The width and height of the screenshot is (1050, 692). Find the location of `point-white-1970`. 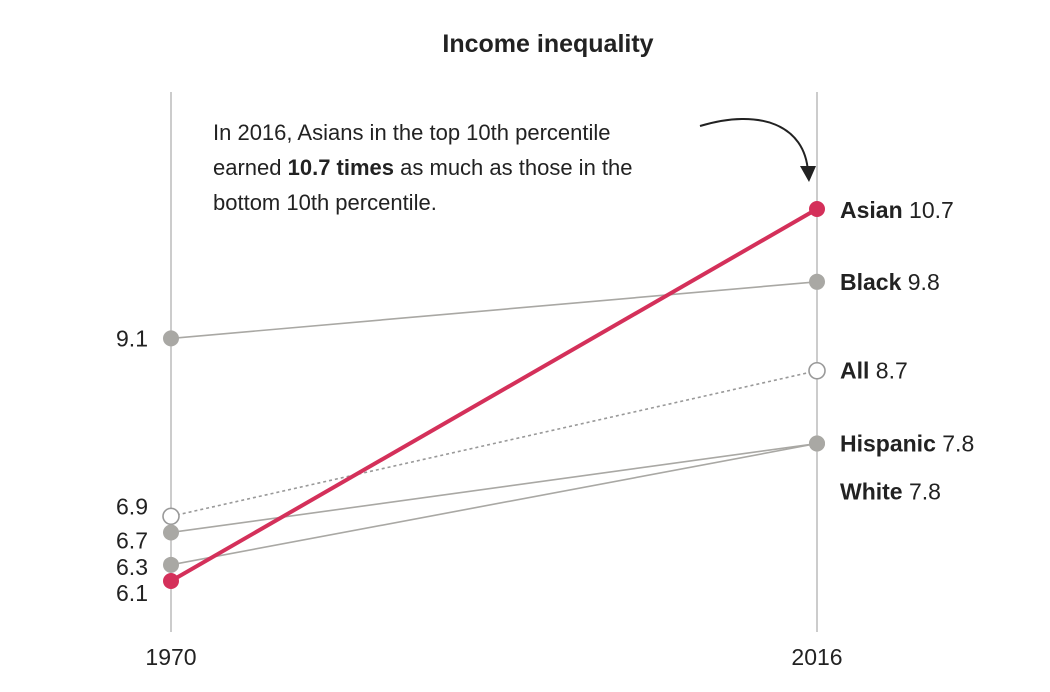

point-white-1970 is located at coordinates (171, 564).